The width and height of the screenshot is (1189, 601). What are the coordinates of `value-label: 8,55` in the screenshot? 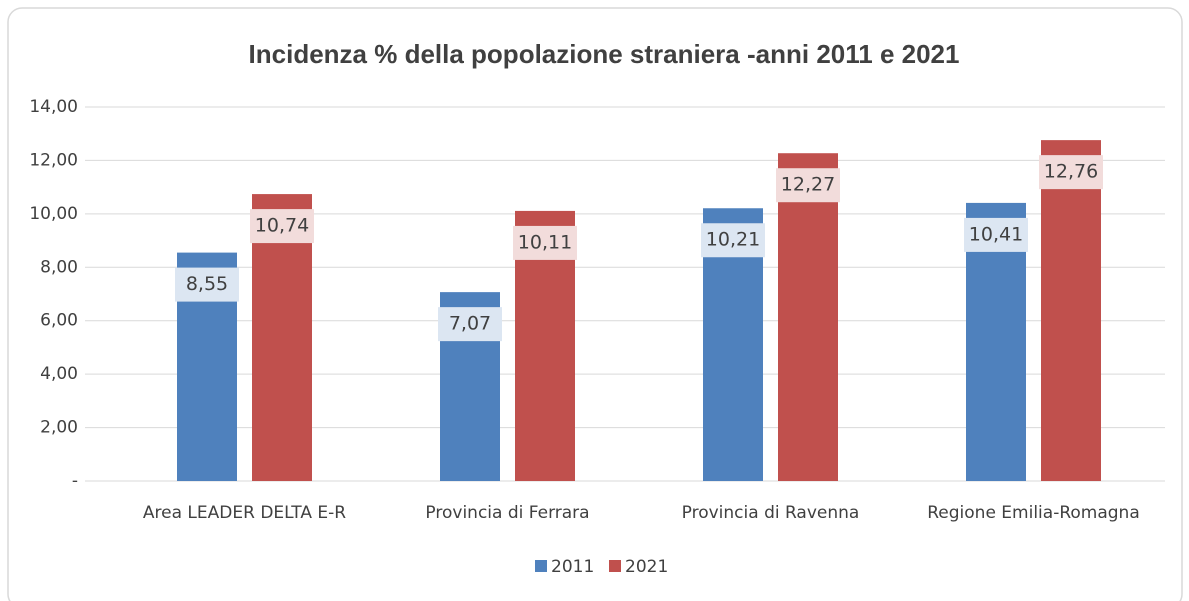 It's located at (207, 284).